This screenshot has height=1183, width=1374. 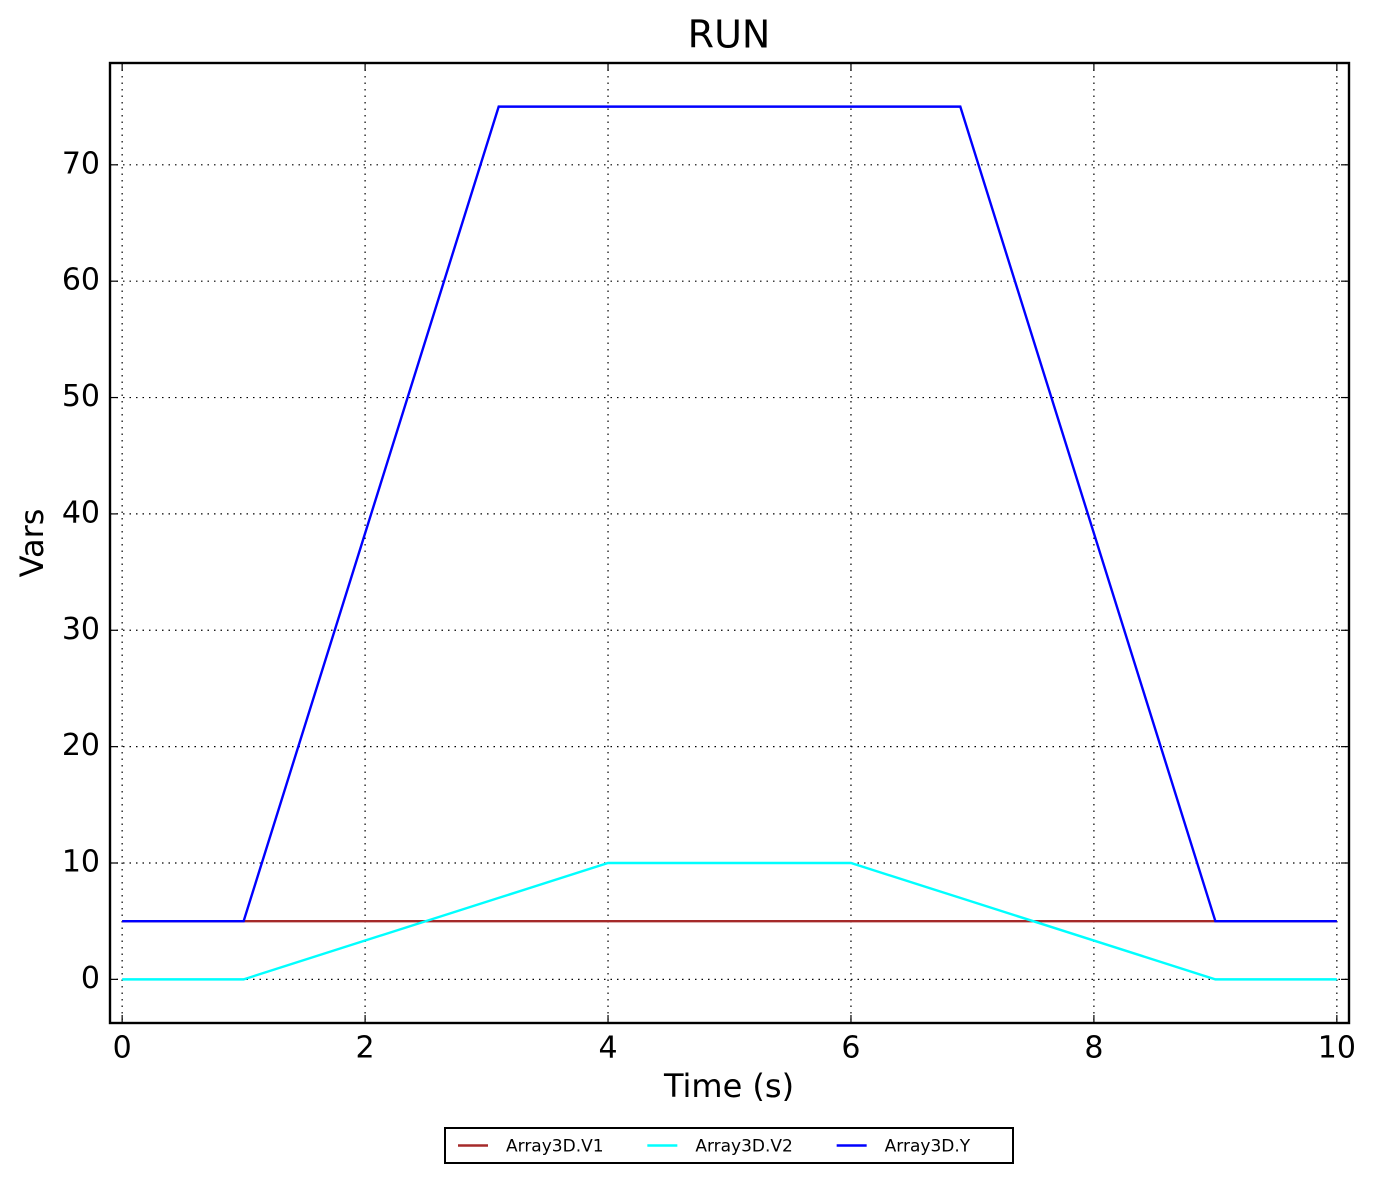 What do you see at coordinates (81, 280) in the screenshot?
I see `y-tick-label: 60` at bounding box center [81, 280].